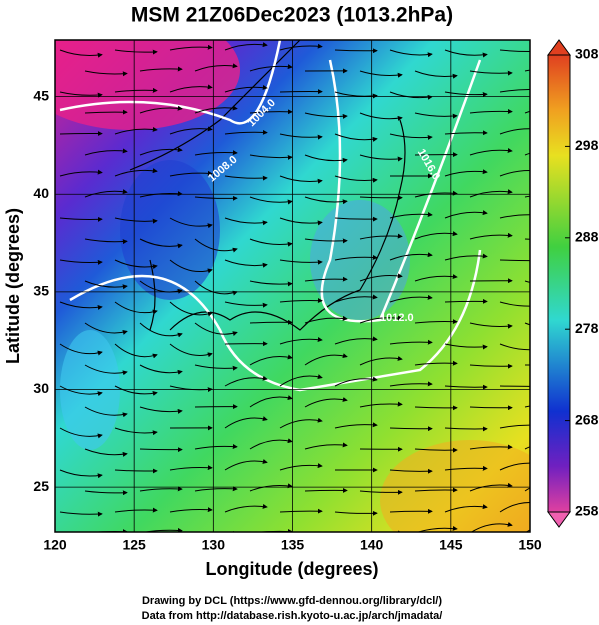 This screenshot has width=599, height=625. I want to click on colorbar-tick-label: 258, so click(587, 511).